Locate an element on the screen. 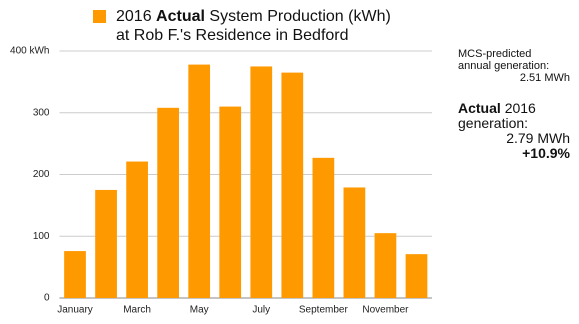  title-line: at Rob F.'s Residence in Bedford is located at coordinates (232, 35).